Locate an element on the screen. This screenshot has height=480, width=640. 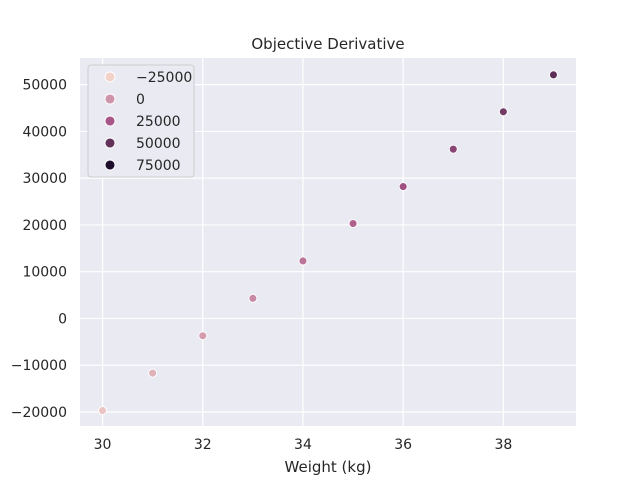
x-axis-label: Weight (kg) is located at coordinates (328, 467).